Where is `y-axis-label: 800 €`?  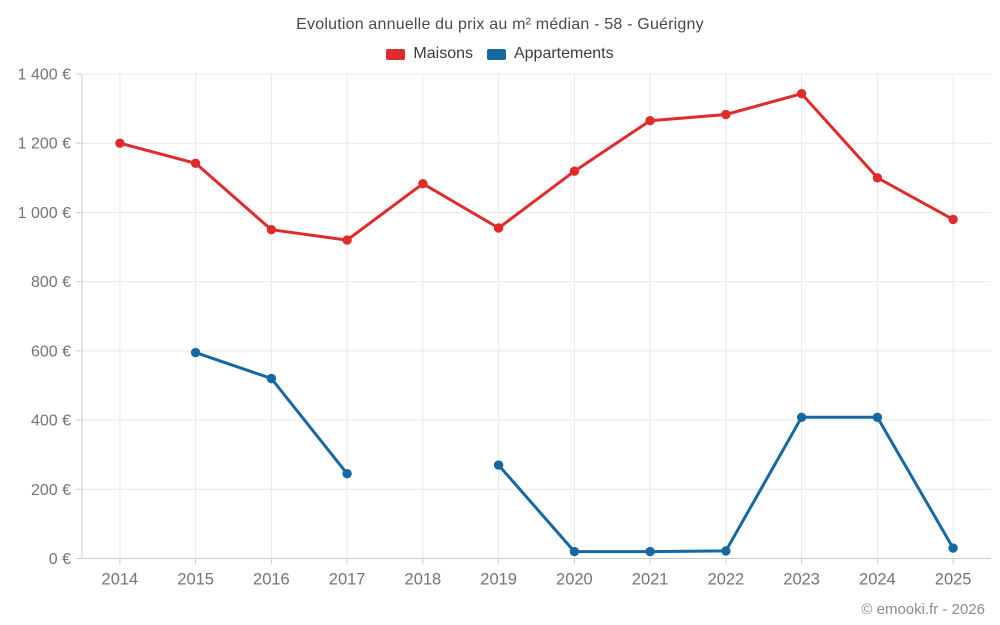
y-axis-label: 800 € is located at coordinates (51, 282).